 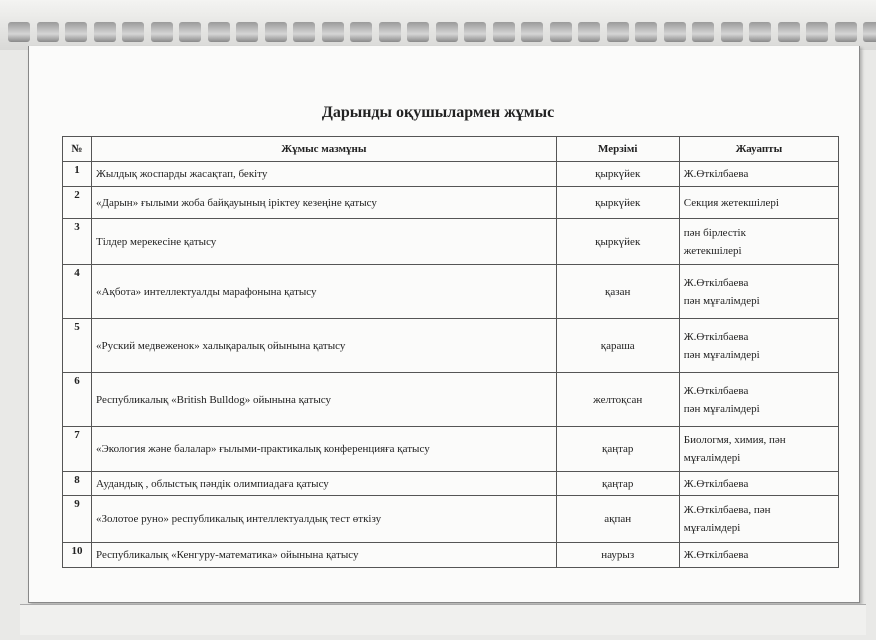 I want to click on responsible-line: Секция жетекшілері, so click(x=731, y=202).